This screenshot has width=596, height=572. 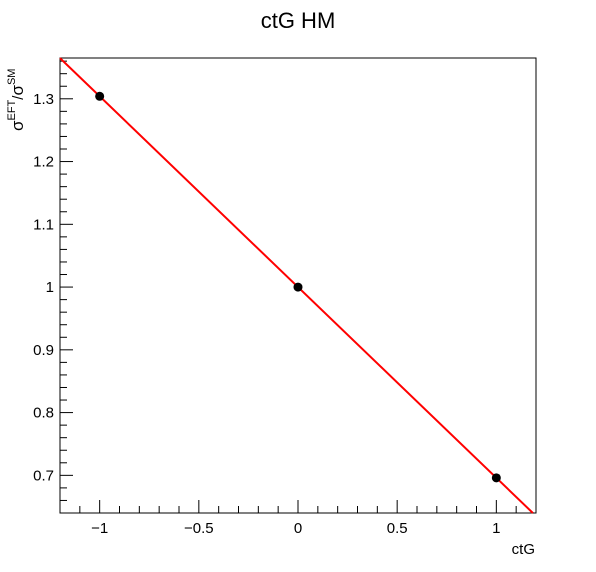 What do you see at coordinates (17, 90) in the screenshot?
I see `y-axis-sigma-2: σ` at bounding box center [17, 90].